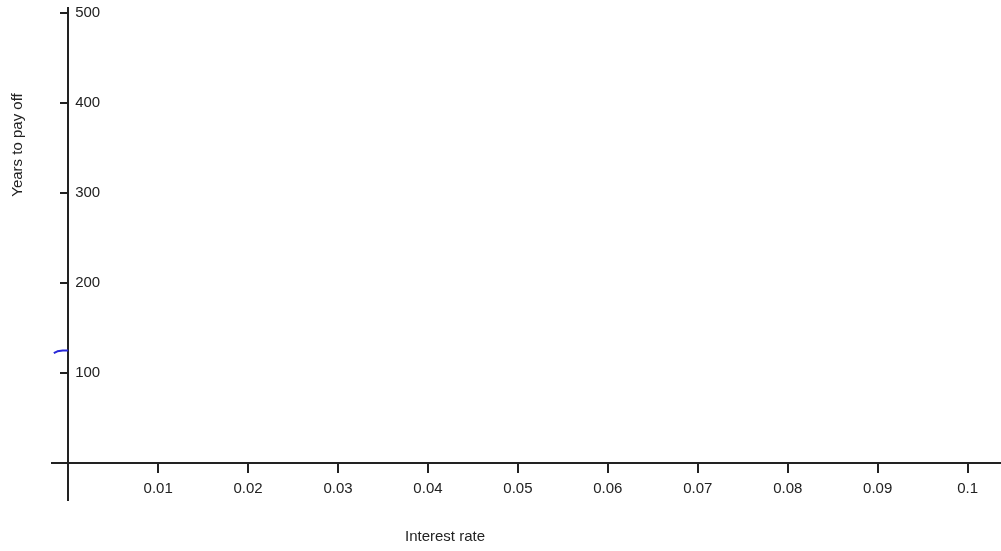 This screenshot has height=551, width=1001. I want to click on y-axis-title: Years to pay off, so click(17, 144).